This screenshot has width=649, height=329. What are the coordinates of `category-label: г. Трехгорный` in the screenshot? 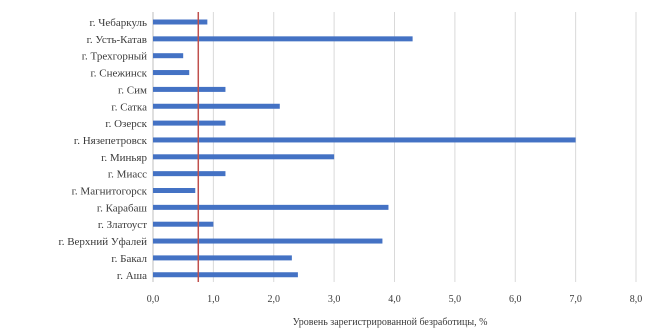 It's located at (114, 57).